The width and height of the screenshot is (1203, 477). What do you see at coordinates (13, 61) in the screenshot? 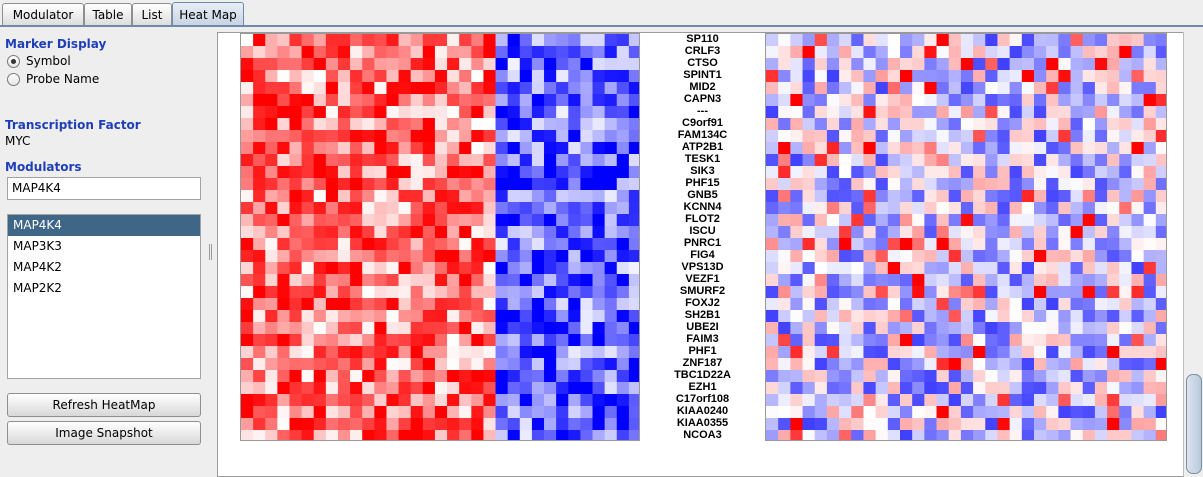
I see `radio-symbol-icon` at bounding box center [13, 61].